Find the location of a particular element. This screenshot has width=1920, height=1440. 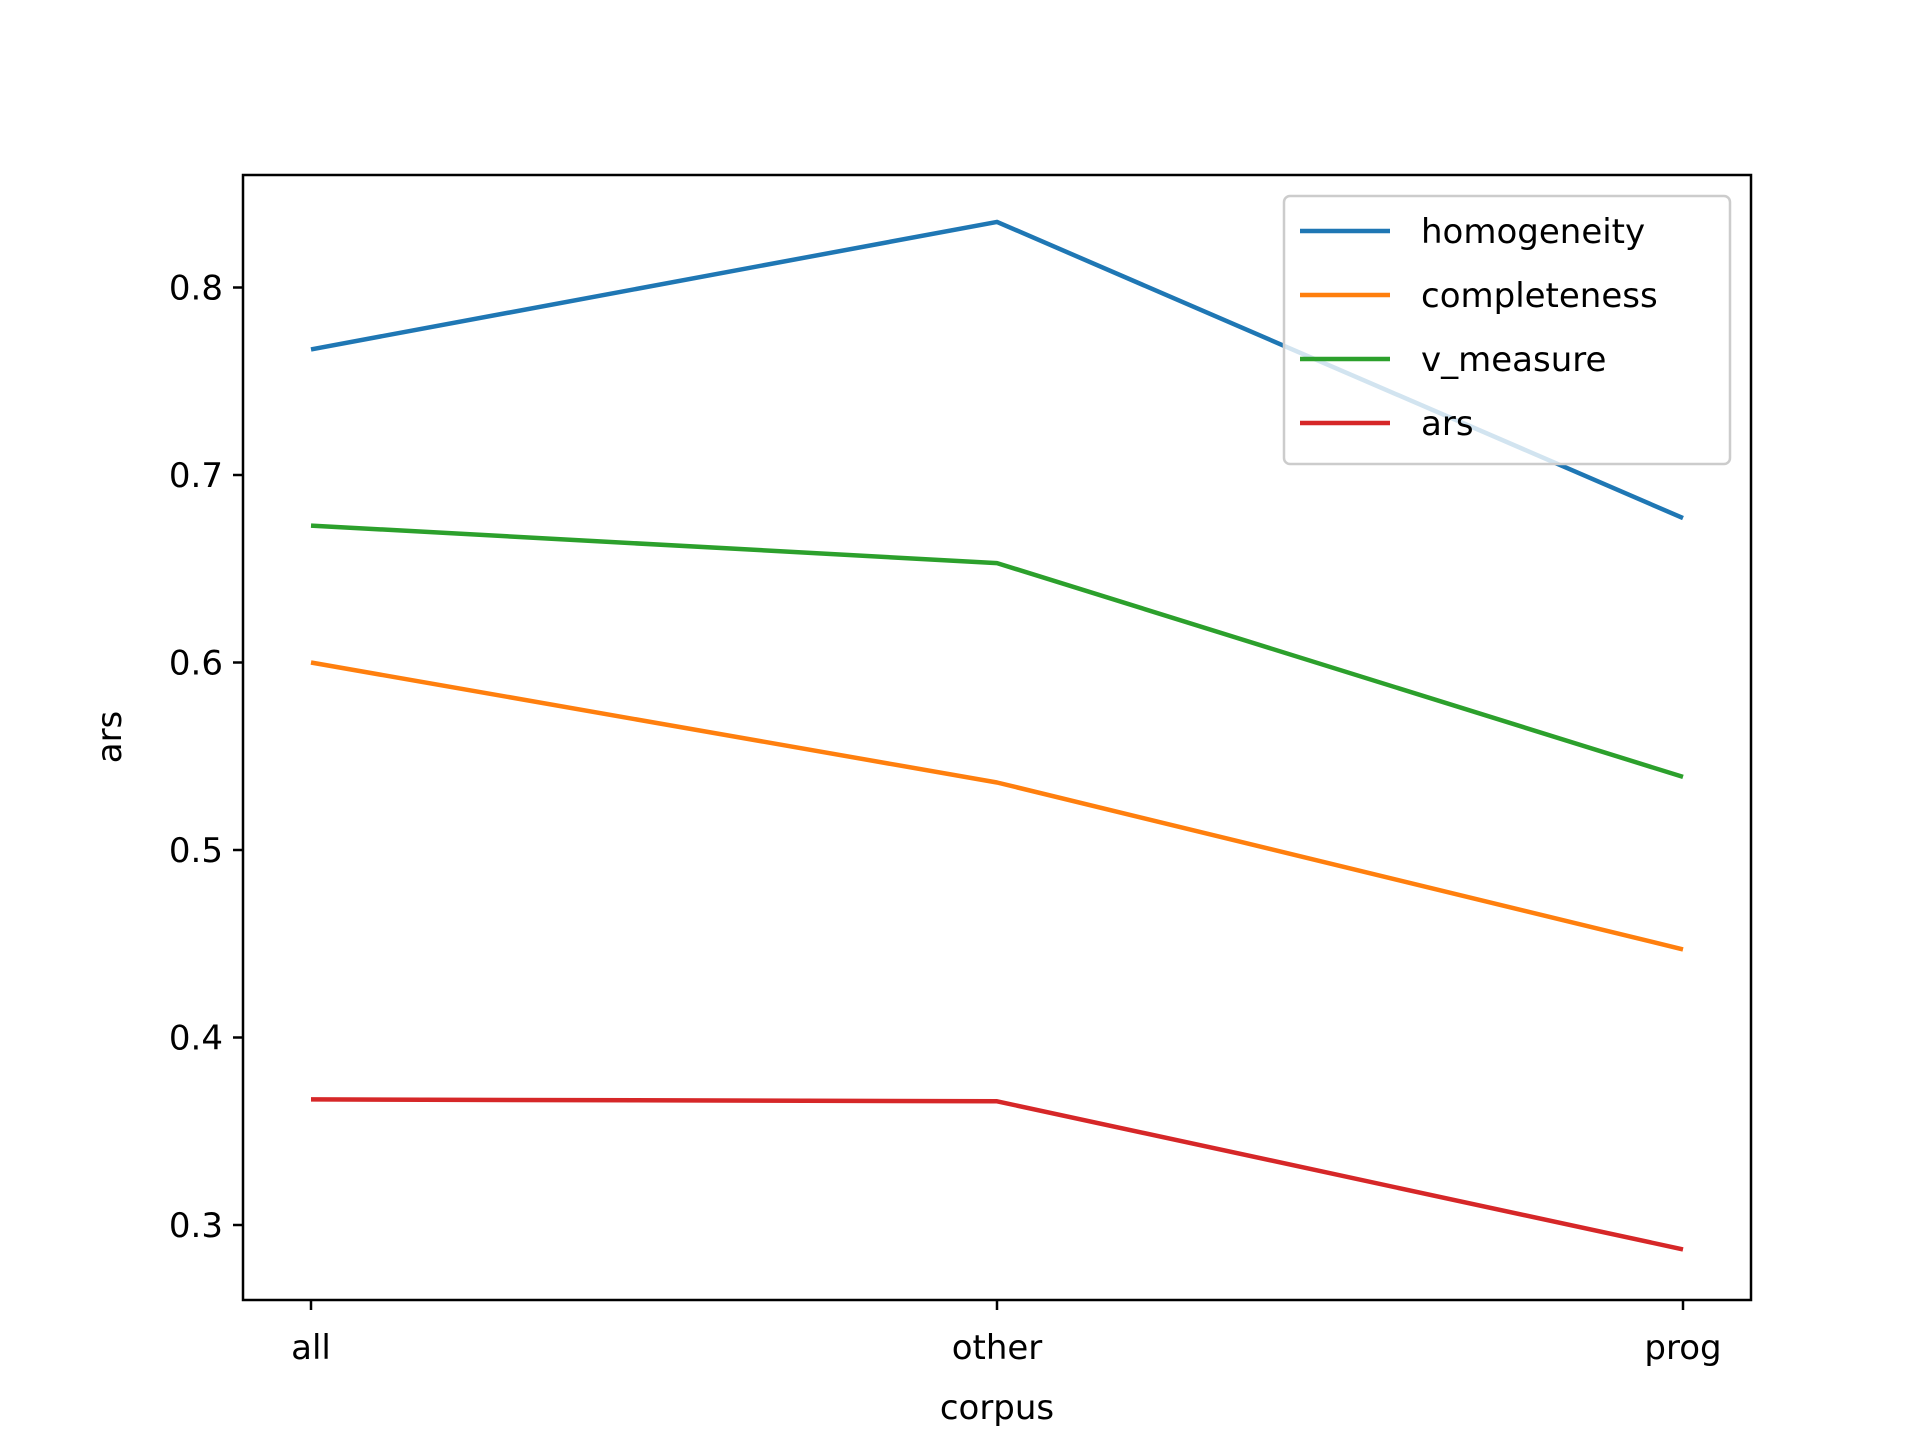

y-tick-label: 0.3 is located at coordinates (196, 1226).